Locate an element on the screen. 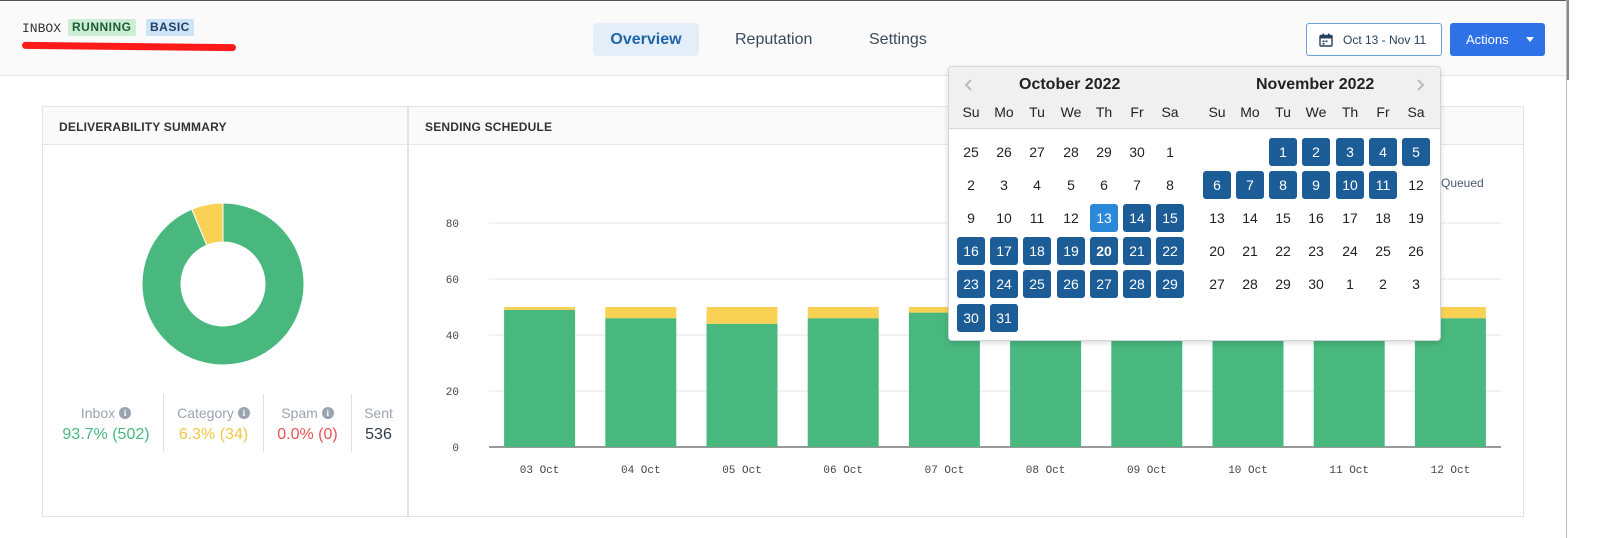  donut-slice-inbox is located at coordinates (223, 284).